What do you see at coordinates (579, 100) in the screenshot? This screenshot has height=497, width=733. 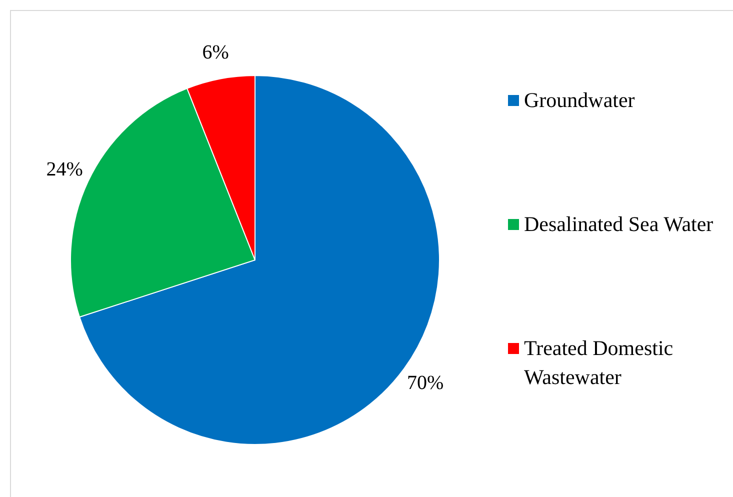 I see `legend-label: Groundwater` at bounding box center [579, 100].